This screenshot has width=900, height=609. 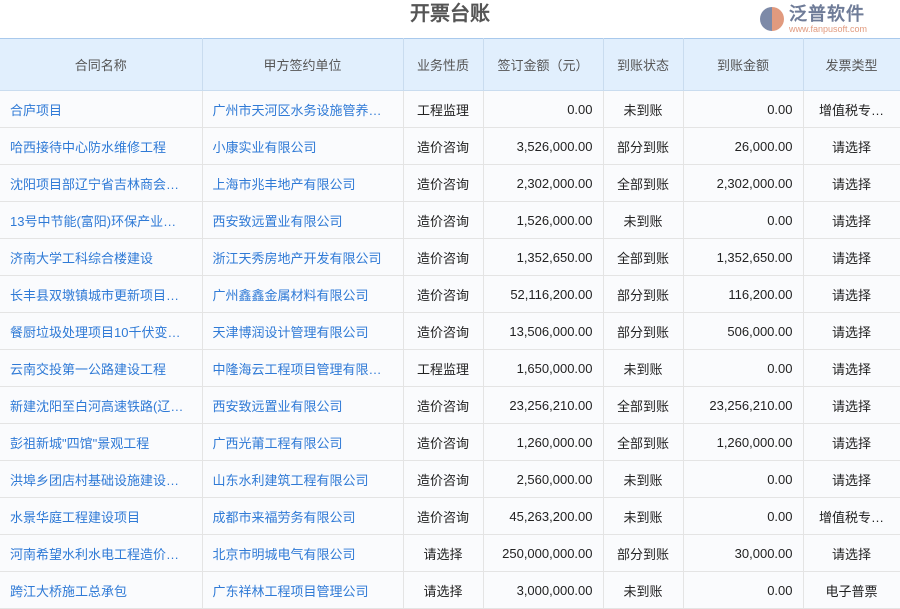 I want to click on table-cell: 116,200.00, so click(x=743, y=294).